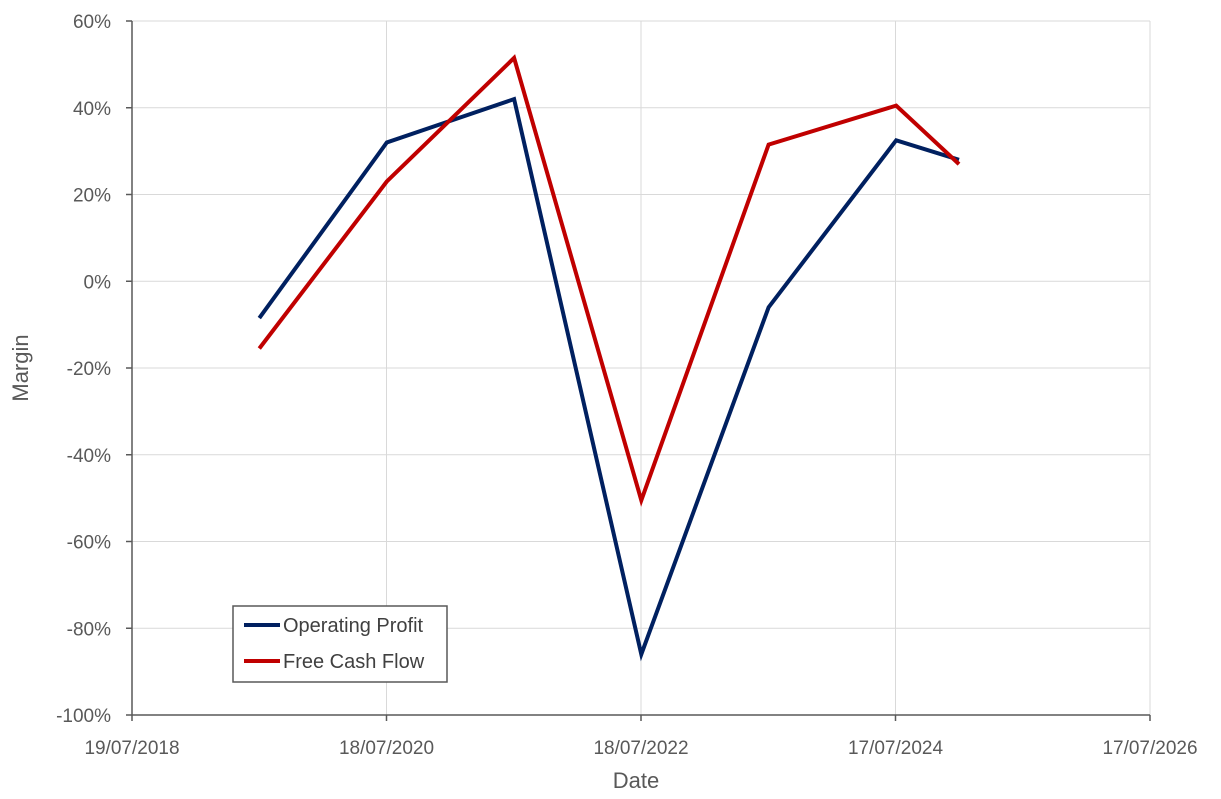 This screenshot has height=799, width=1221. Describe the element at coordinates (89, 369) in the screenshot. I see `y-tick-label: -20%` at that location.